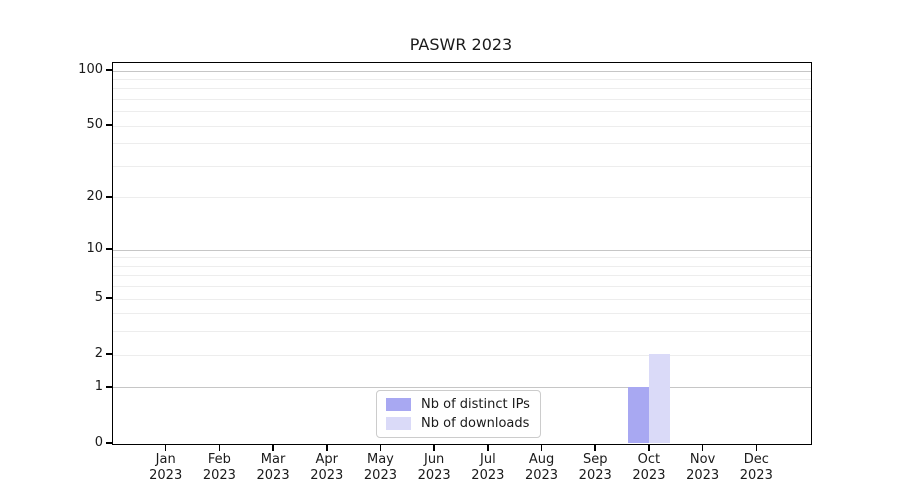 This screenshot has width=900, height=500. I want to click on x-tick-month: Nov, so click(702, 459).